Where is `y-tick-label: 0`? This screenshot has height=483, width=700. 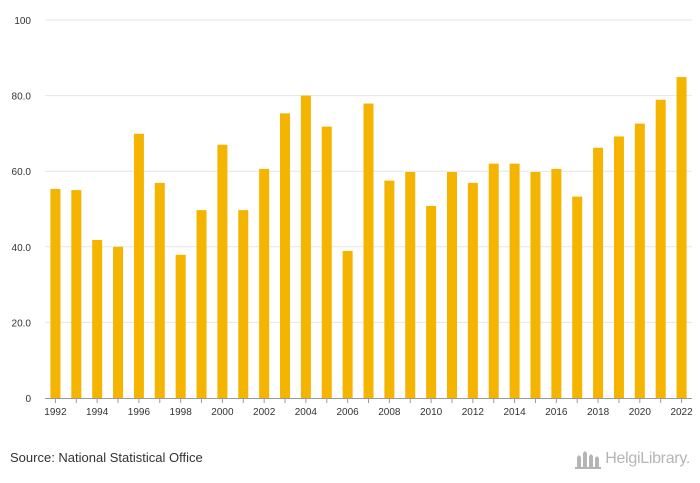
y-tick-label: 0 is located at coordinates (28, 399).